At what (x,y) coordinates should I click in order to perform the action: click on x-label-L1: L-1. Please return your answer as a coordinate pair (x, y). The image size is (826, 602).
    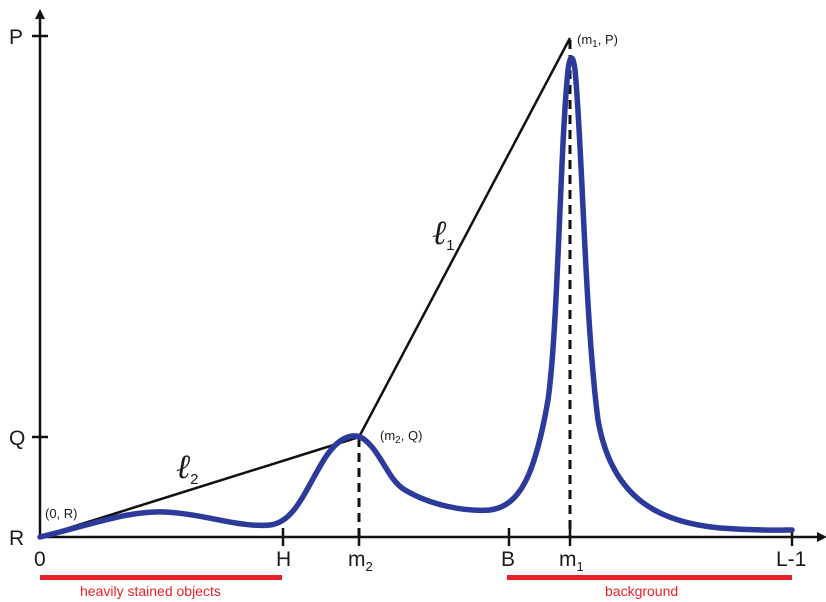
    Looking at the image, I should click on (791, 559).